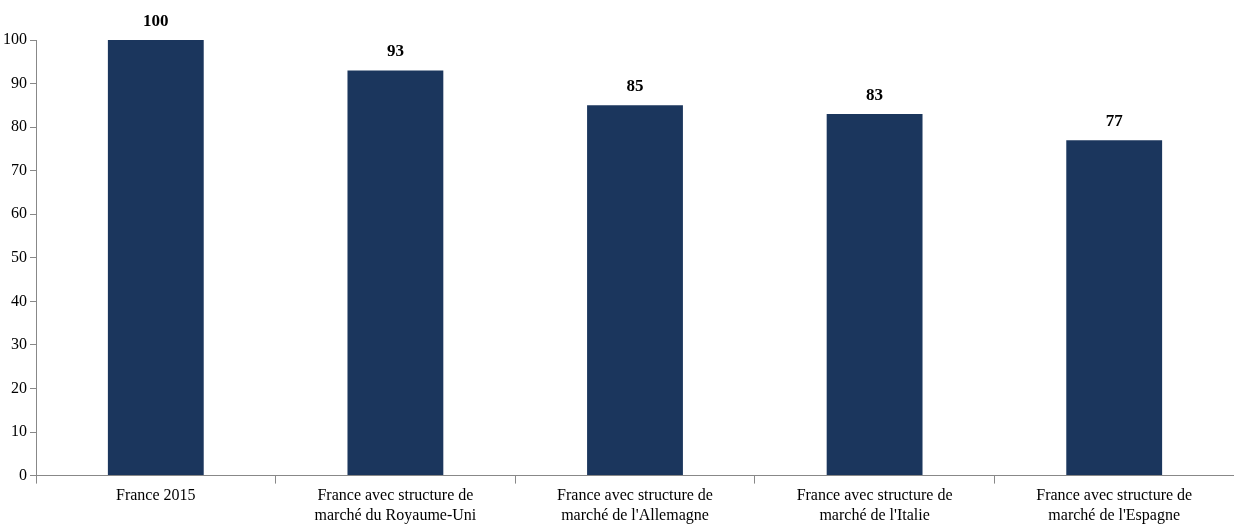 The height and width of the screenshot is (528, 1234). Describe the element at coordinates (156, 495) in the screenshot. I see `x-tick-label: France 2015` at that location.